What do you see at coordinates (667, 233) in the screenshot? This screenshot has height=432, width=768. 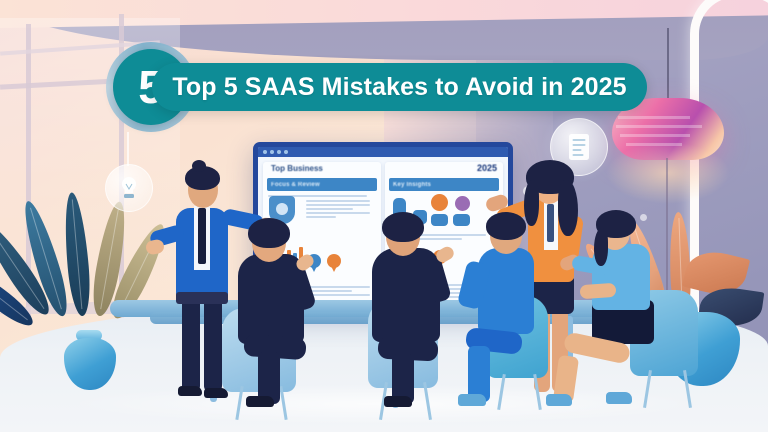 I see `pendant-lamp-cord-lower` at bounding box center [667, 233].